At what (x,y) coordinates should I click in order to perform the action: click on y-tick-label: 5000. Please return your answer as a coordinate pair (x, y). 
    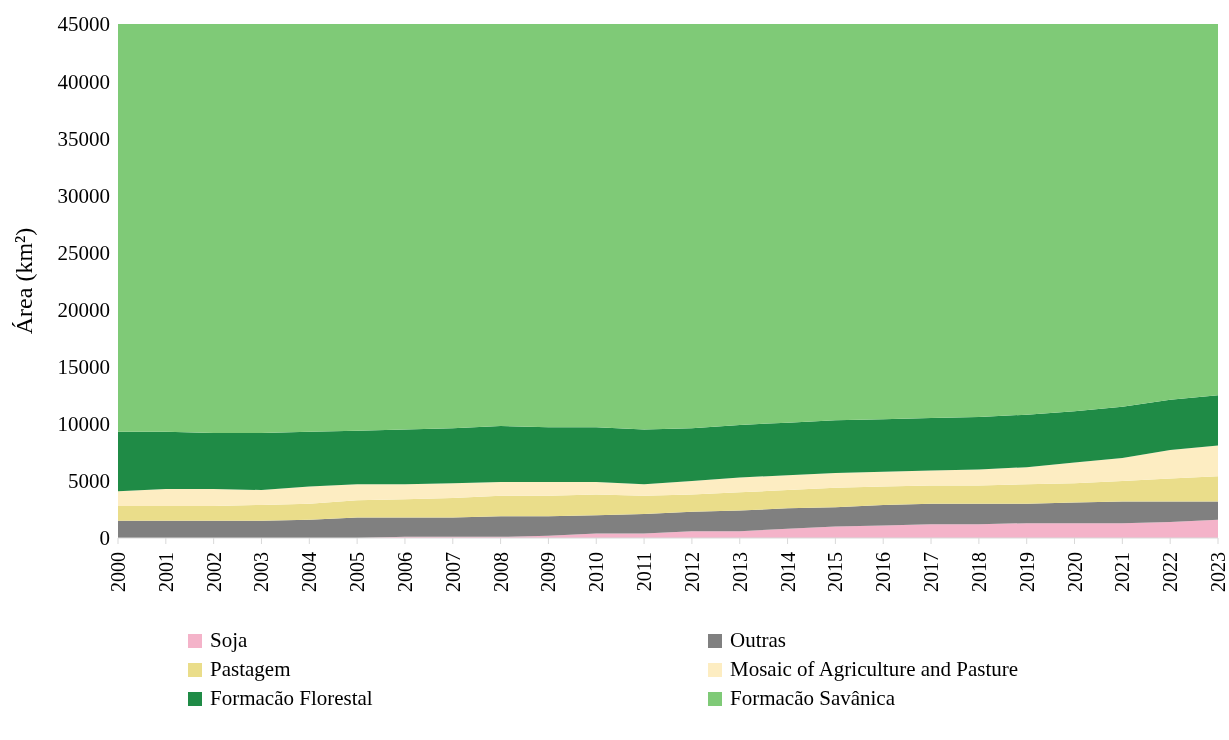
    Looking at the image, I should click on (89, 481).